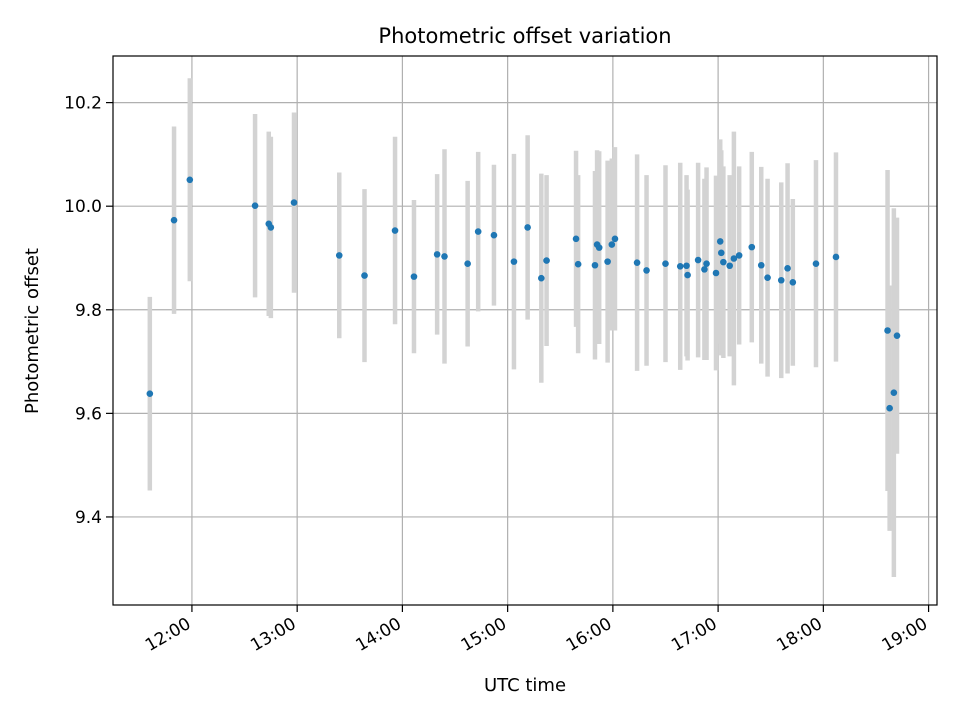 This screenshot has height=720, width=960. I want to click on y-tick-label: 10.2, so click(83, 104).